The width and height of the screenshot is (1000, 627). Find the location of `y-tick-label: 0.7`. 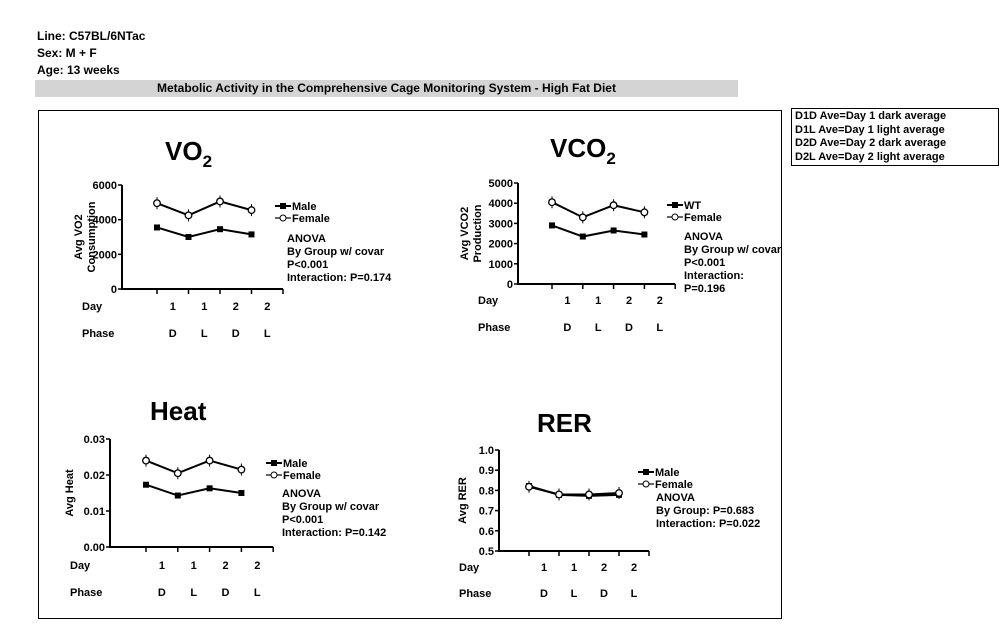

y-tick-label: 0.7 is located at coordinates (486, 512).